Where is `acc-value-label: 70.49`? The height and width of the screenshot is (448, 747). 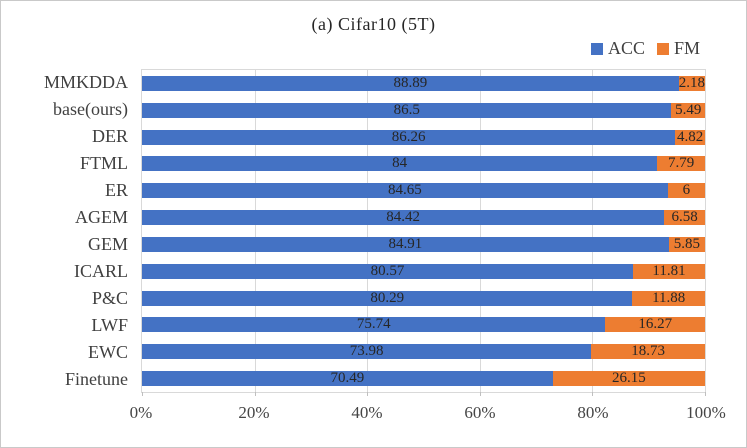
acc-value-label: 70.49 is located at coordinates (347, 378).